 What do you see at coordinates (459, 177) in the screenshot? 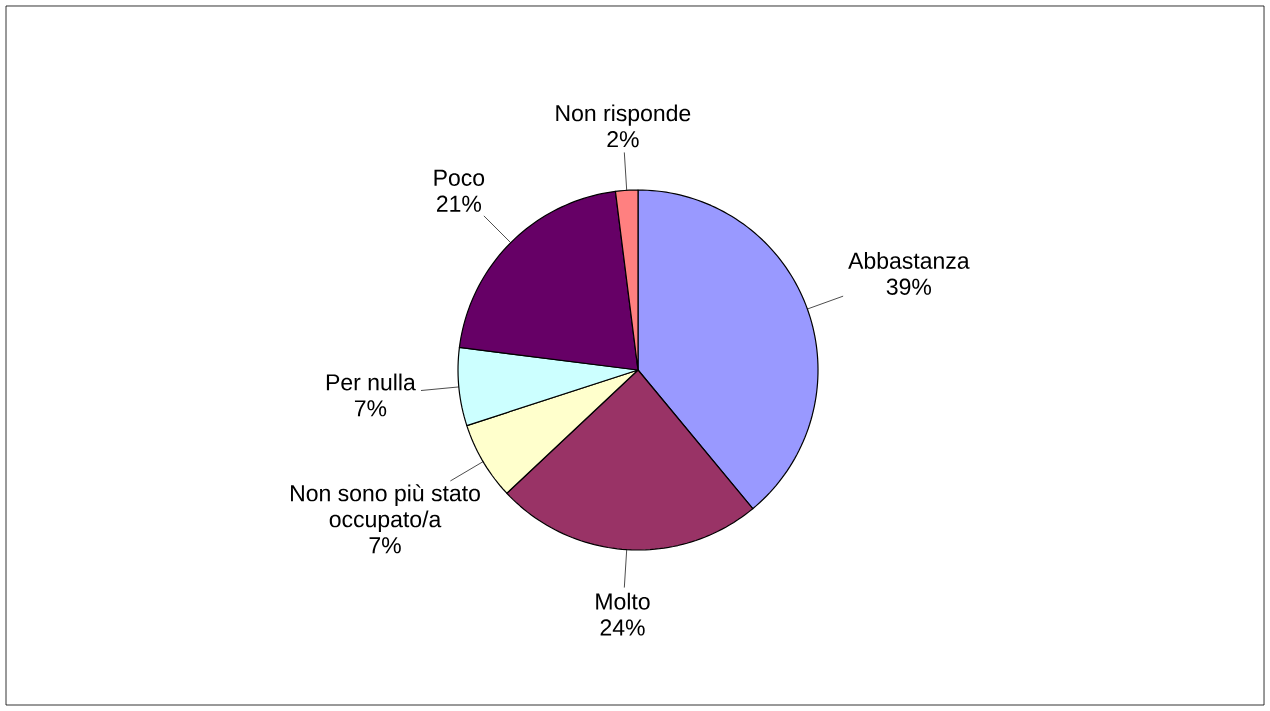
I see `slice-label: Poco` at bounding box center [459, 177].